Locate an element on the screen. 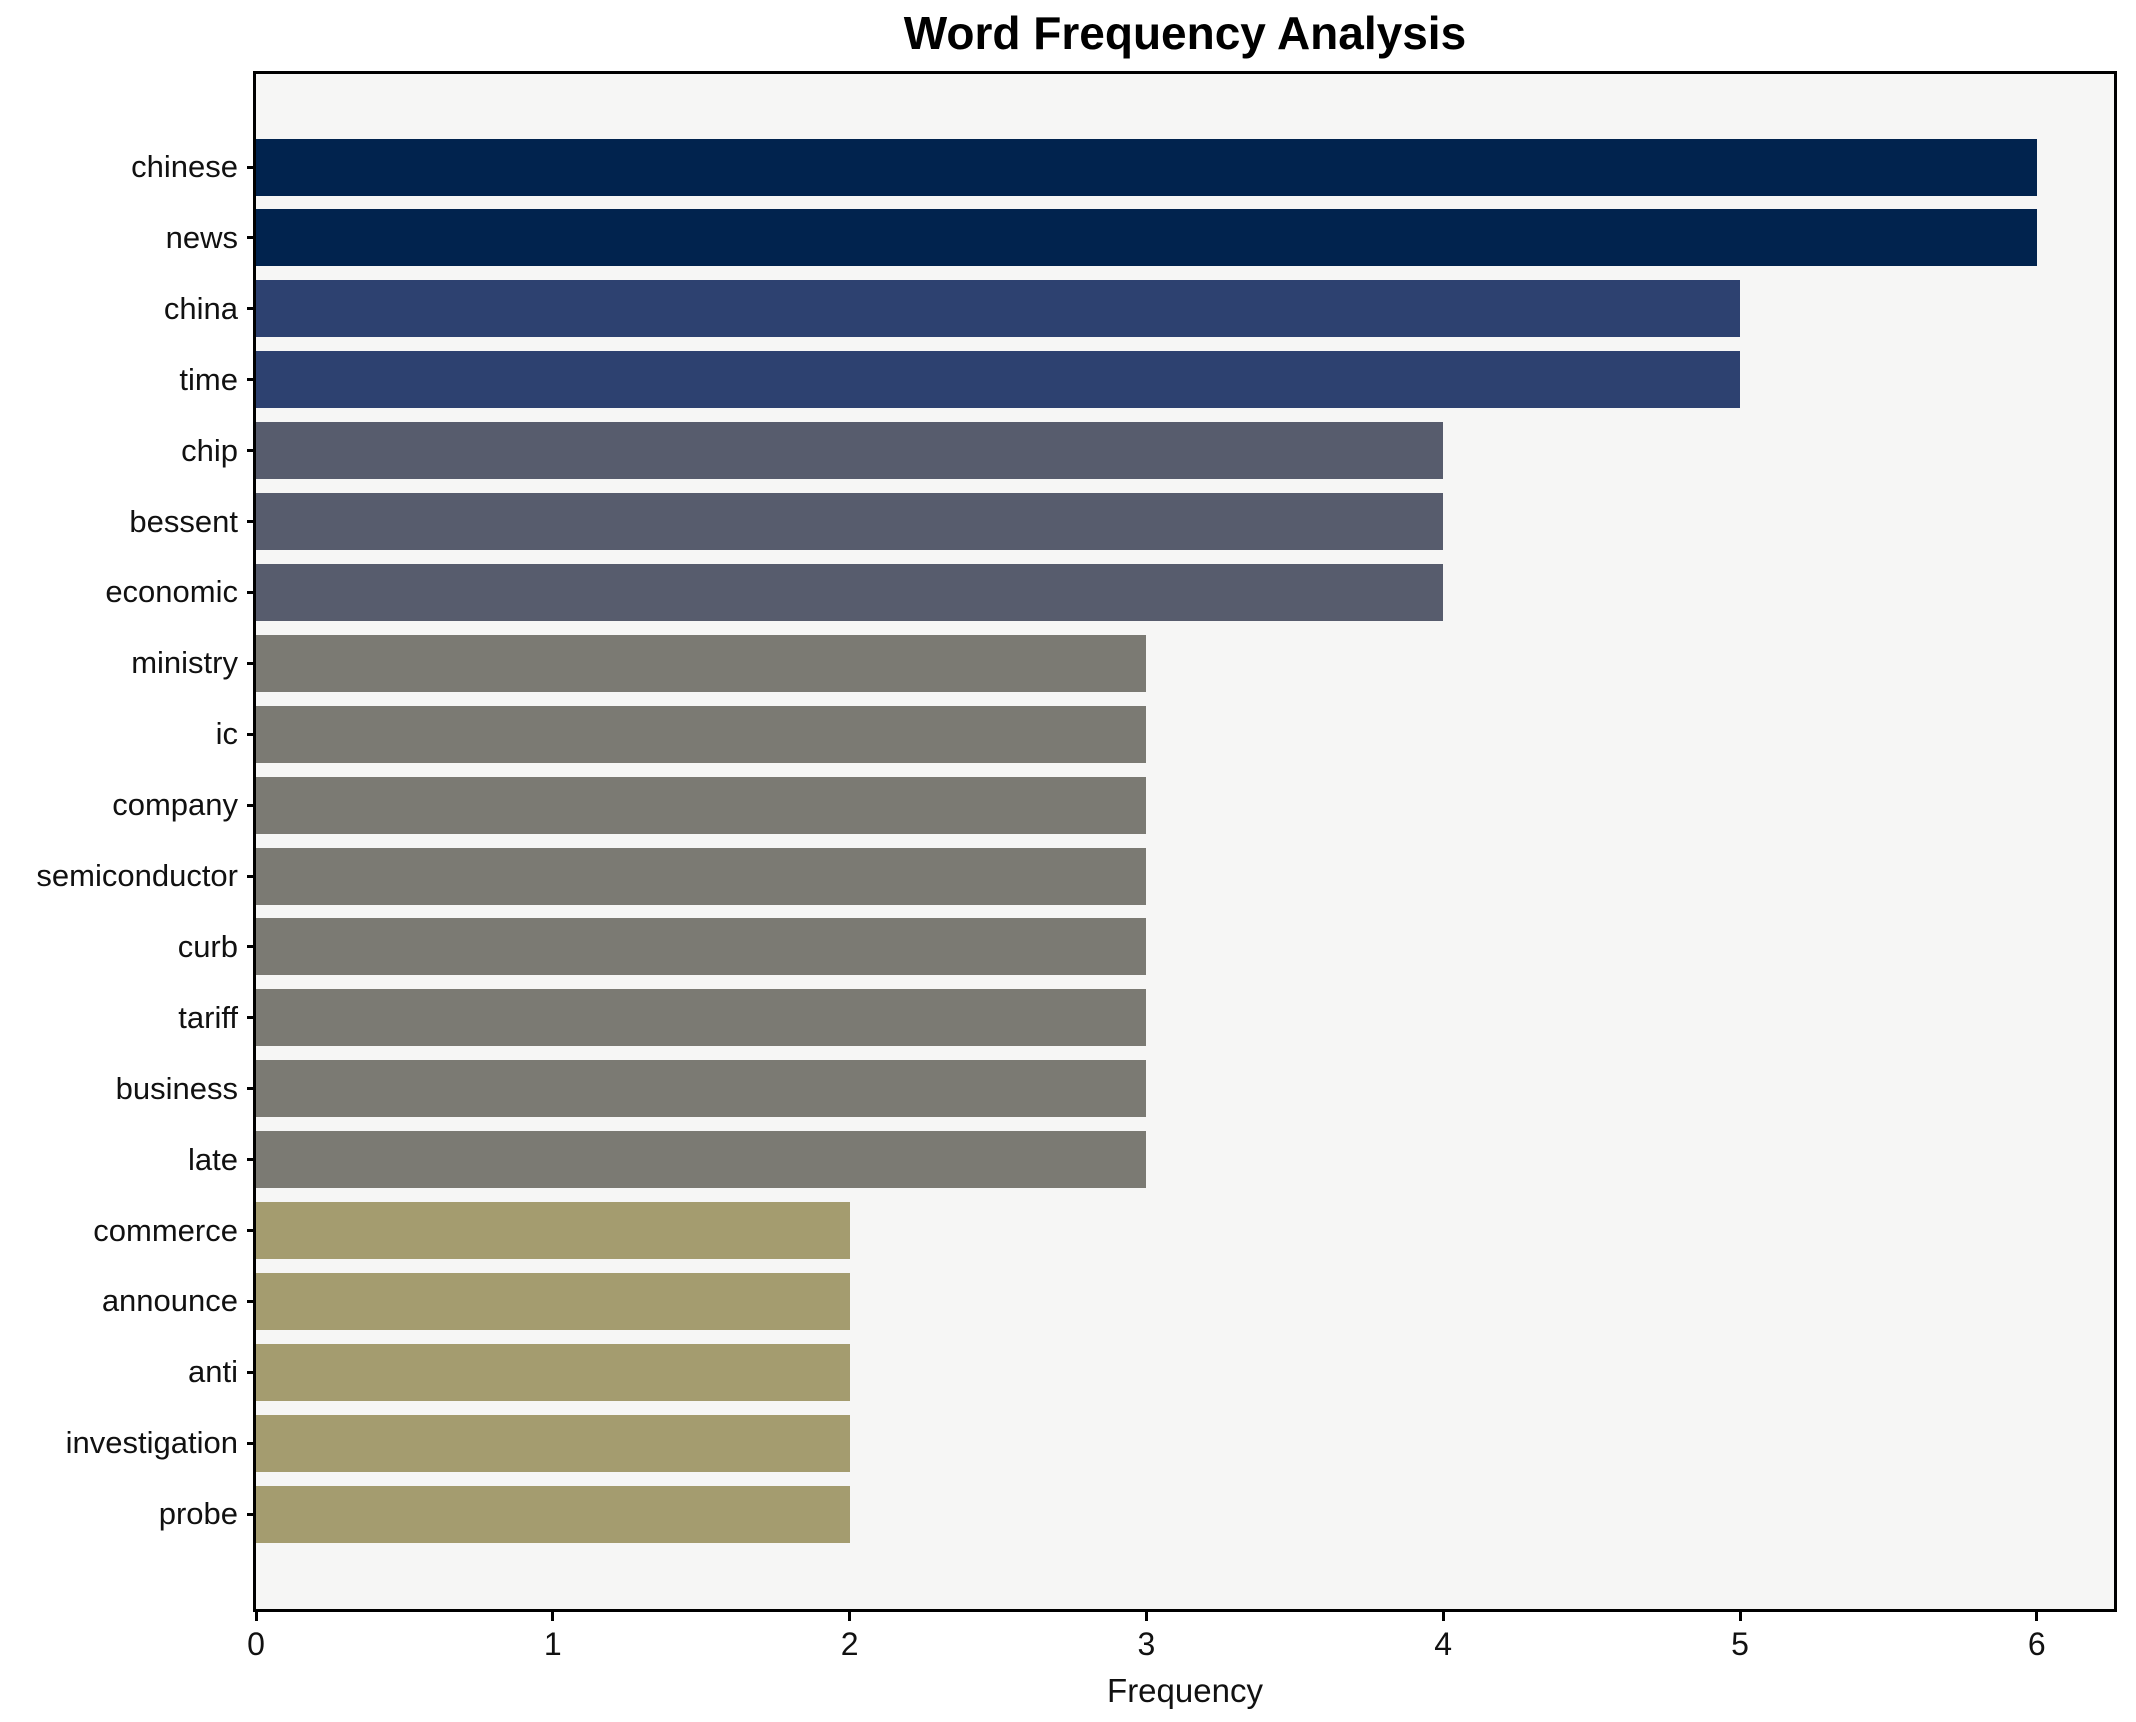  y-tick-label-company: company is located at coordinates (175, 805).